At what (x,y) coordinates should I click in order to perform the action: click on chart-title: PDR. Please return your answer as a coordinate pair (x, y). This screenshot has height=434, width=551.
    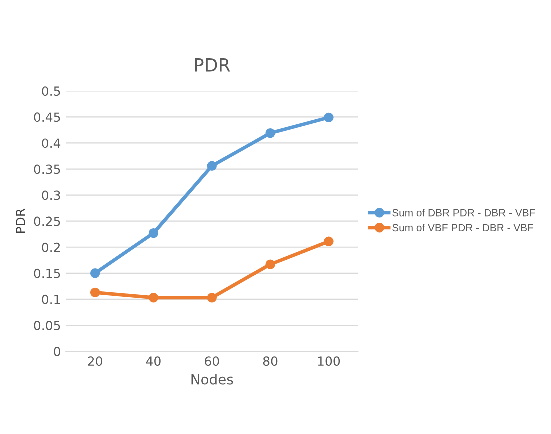
    Looking at the image, I should click on (212, 65).